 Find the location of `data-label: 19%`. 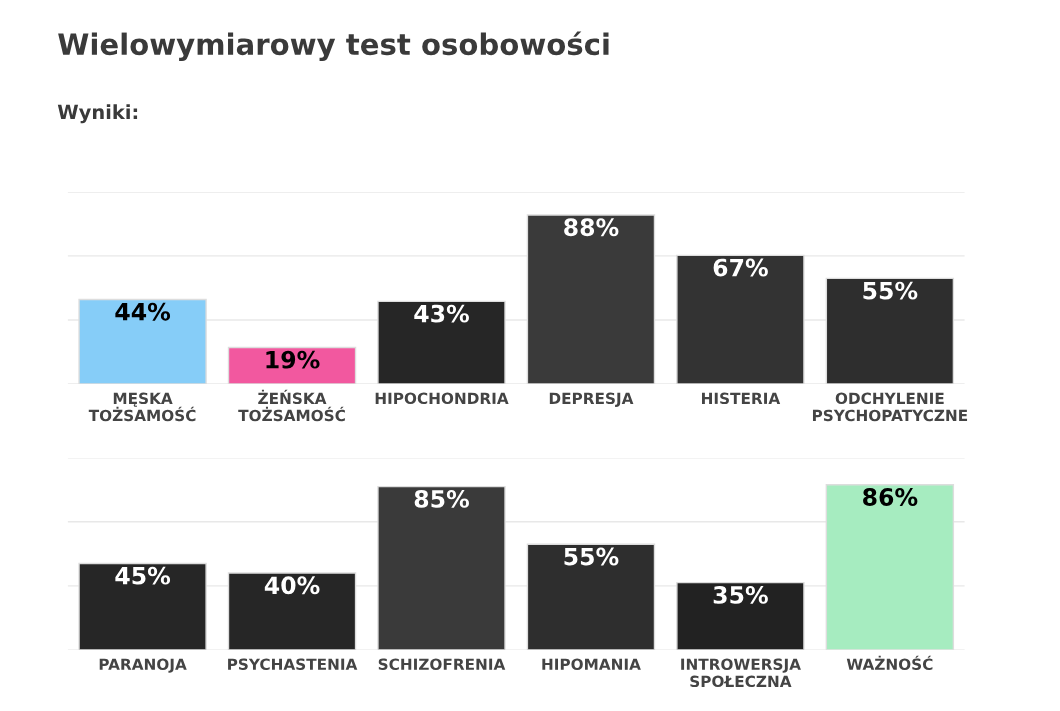

data-label: 19% is located at coordinates (293, 359).